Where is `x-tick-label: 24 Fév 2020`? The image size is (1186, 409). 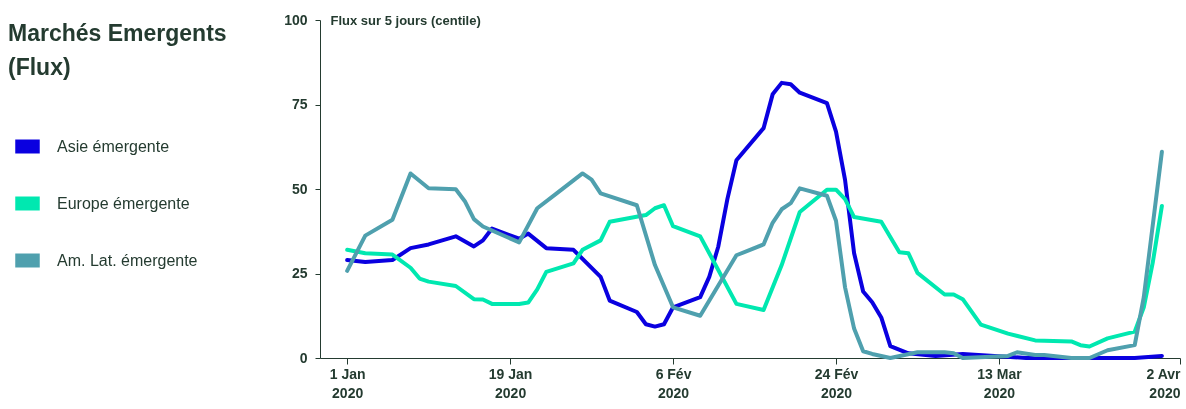
x-tick-label: 24 Fév 2020 is located at coordinates (836, 383).